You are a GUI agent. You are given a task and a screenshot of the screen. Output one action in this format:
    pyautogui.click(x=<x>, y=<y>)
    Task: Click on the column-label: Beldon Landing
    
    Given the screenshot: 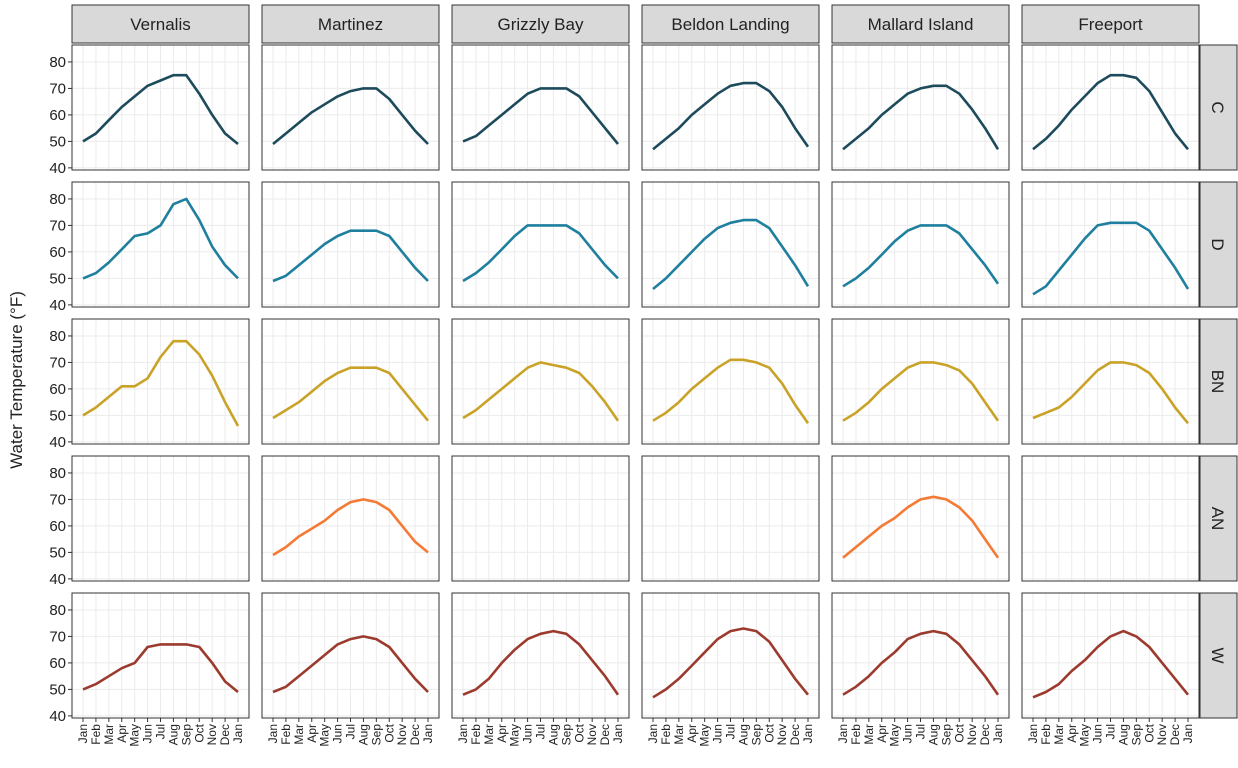 What is the action you would take?
    pyautogui.click(x=730, y=24)
    